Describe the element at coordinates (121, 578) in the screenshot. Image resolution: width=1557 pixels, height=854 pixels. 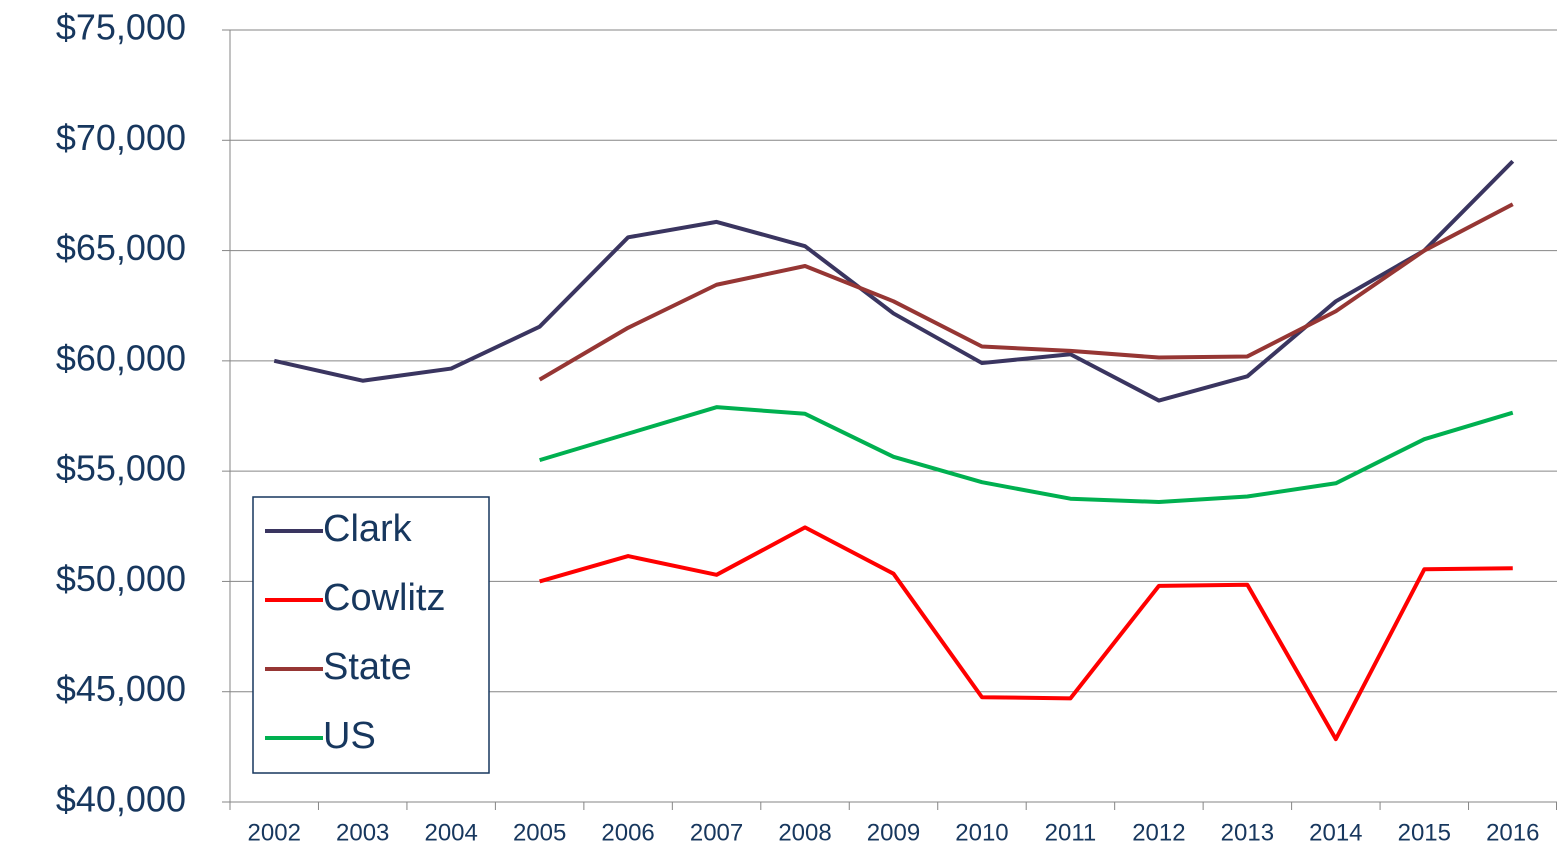
I see `y-tick-label: $50,000` at that location.